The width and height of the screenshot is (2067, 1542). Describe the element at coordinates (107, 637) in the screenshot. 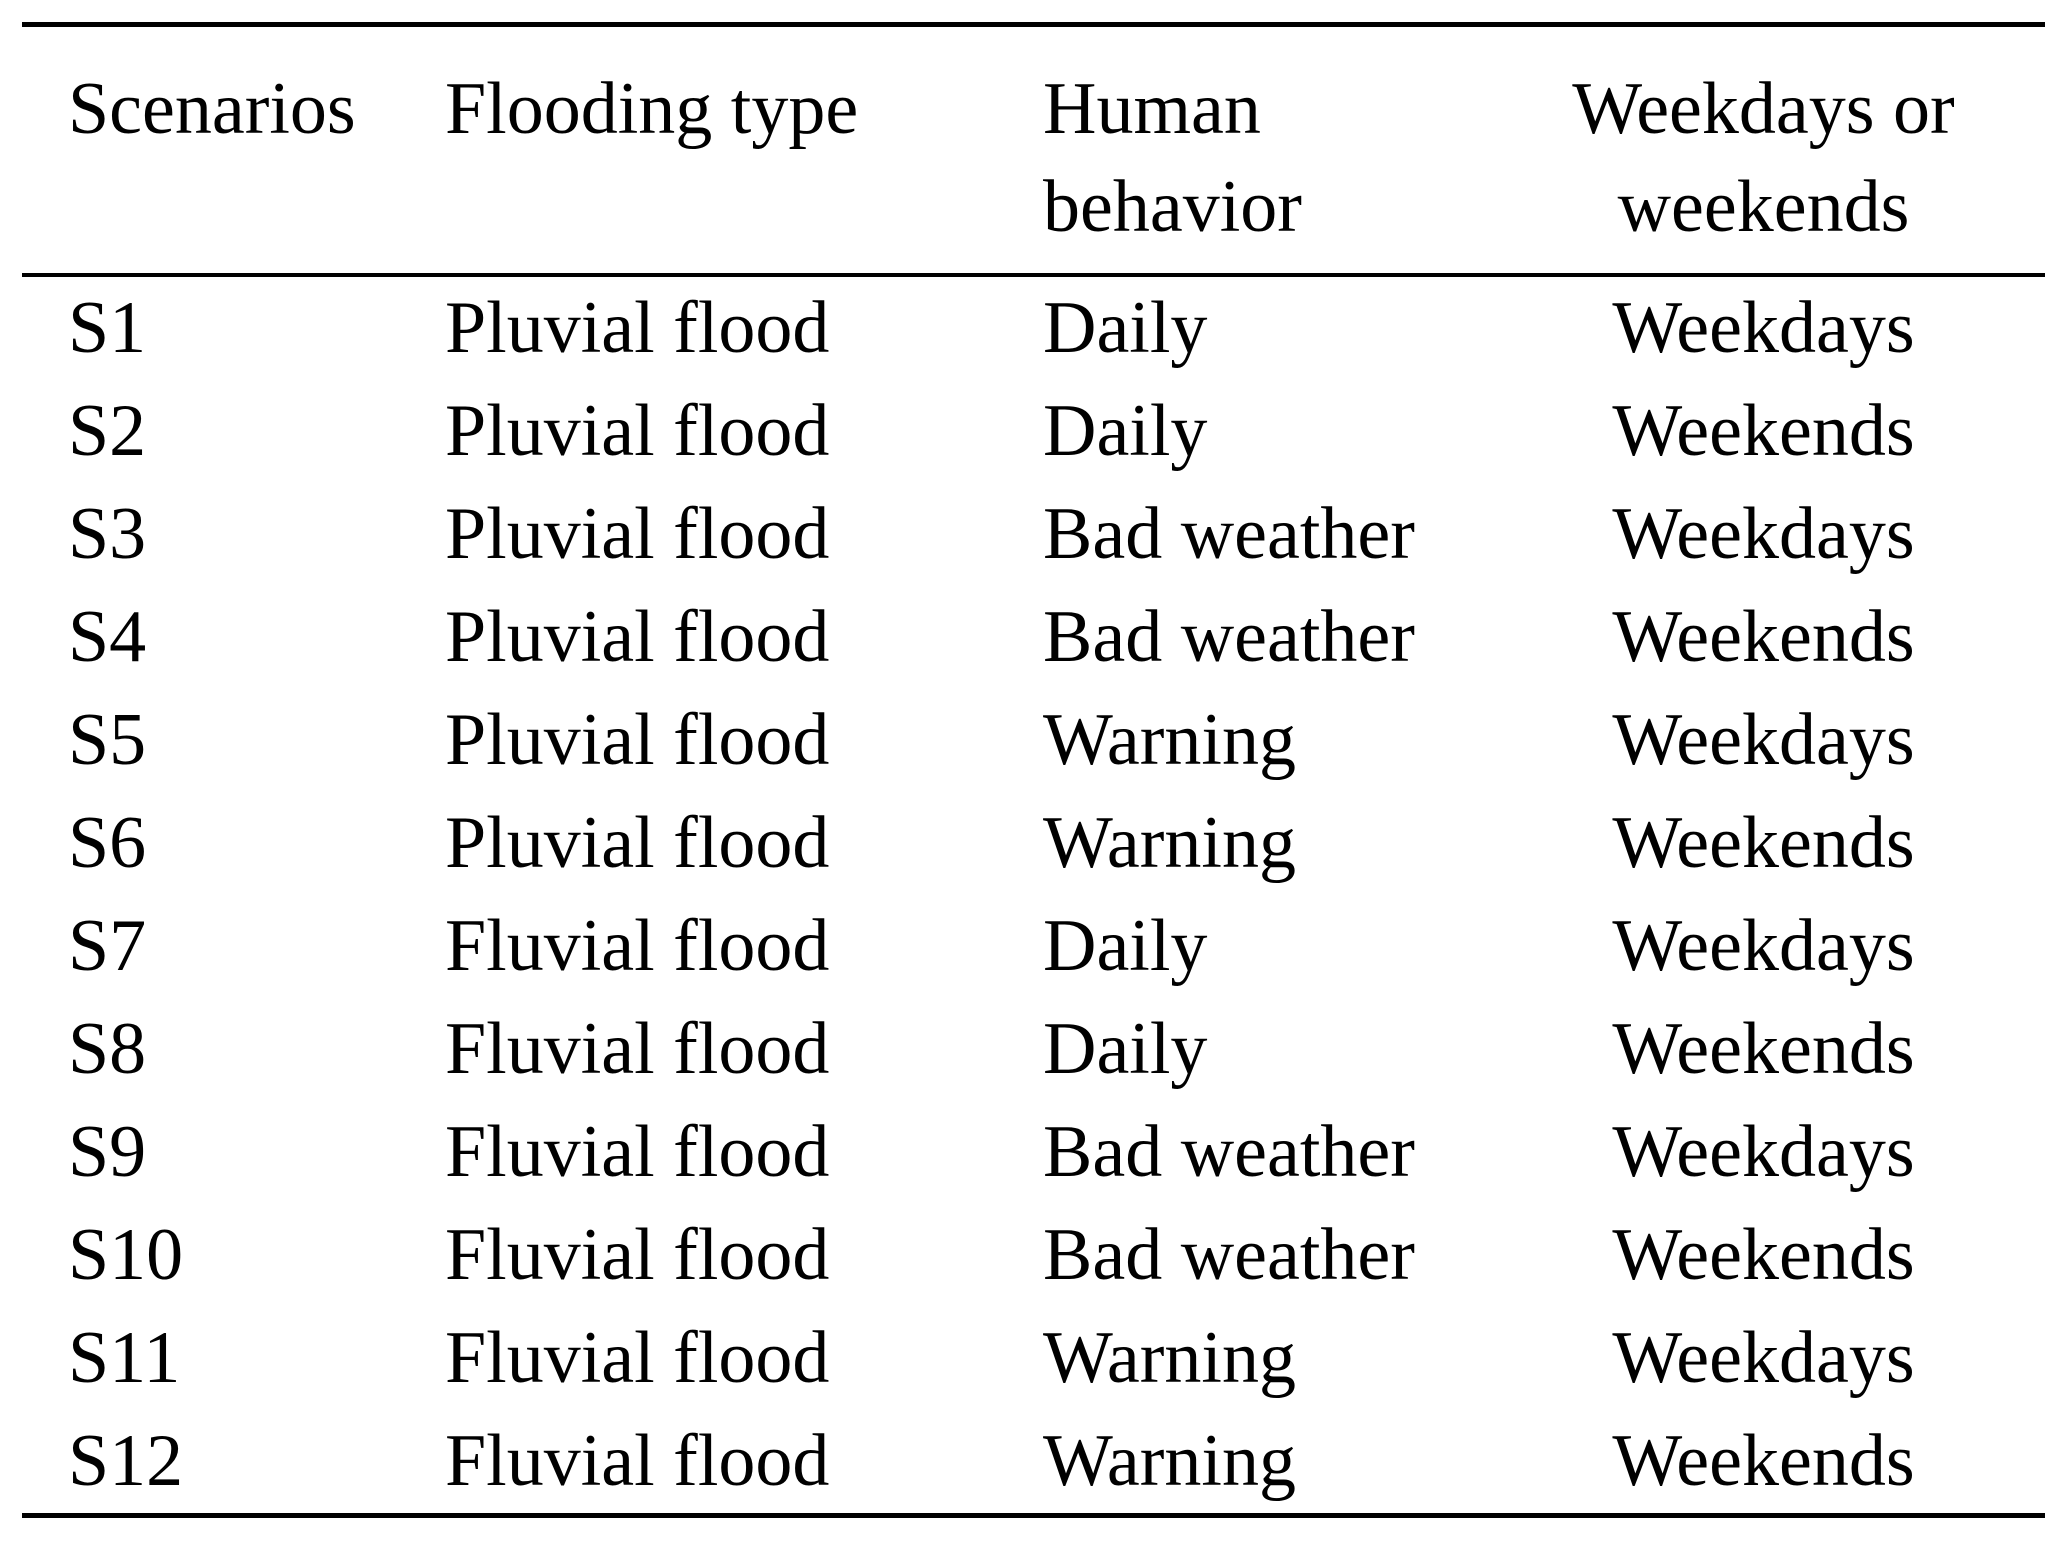

I see `cell-scenario: S4` at that location.